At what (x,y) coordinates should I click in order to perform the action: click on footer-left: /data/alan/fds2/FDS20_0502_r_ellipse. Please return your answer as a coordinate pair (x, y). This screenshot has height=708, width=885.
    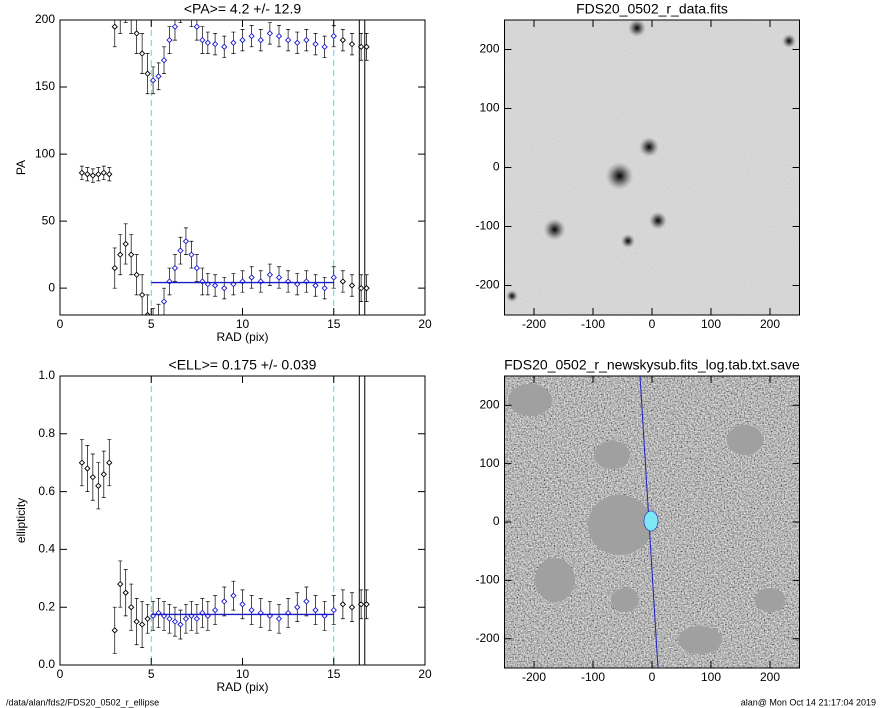
    Looking at the image, I should click on (82, 702).